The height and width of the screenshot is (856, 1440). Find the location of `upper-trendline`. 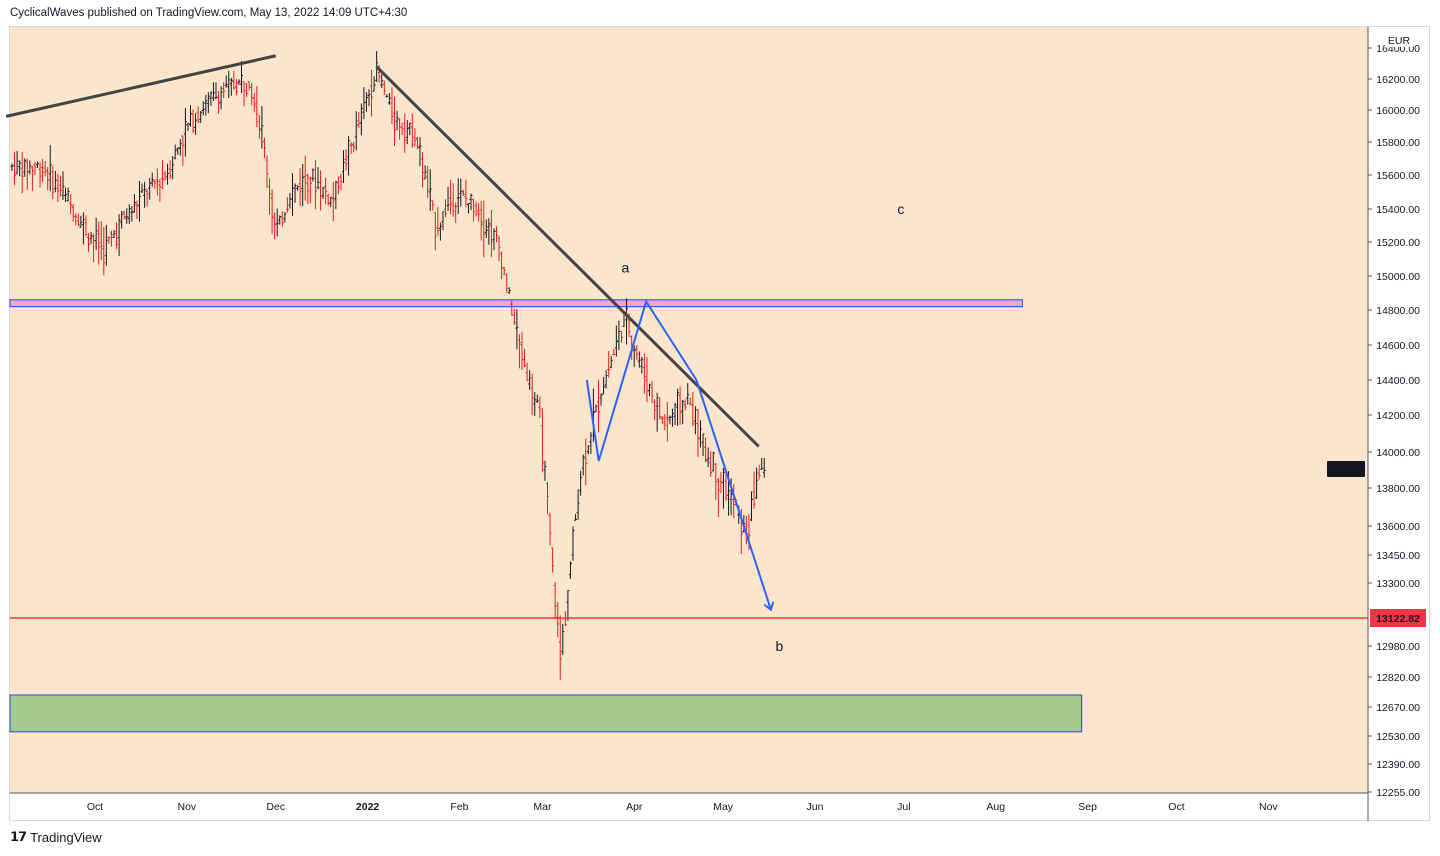

upper-trendline is located at coordinates (141, 86).